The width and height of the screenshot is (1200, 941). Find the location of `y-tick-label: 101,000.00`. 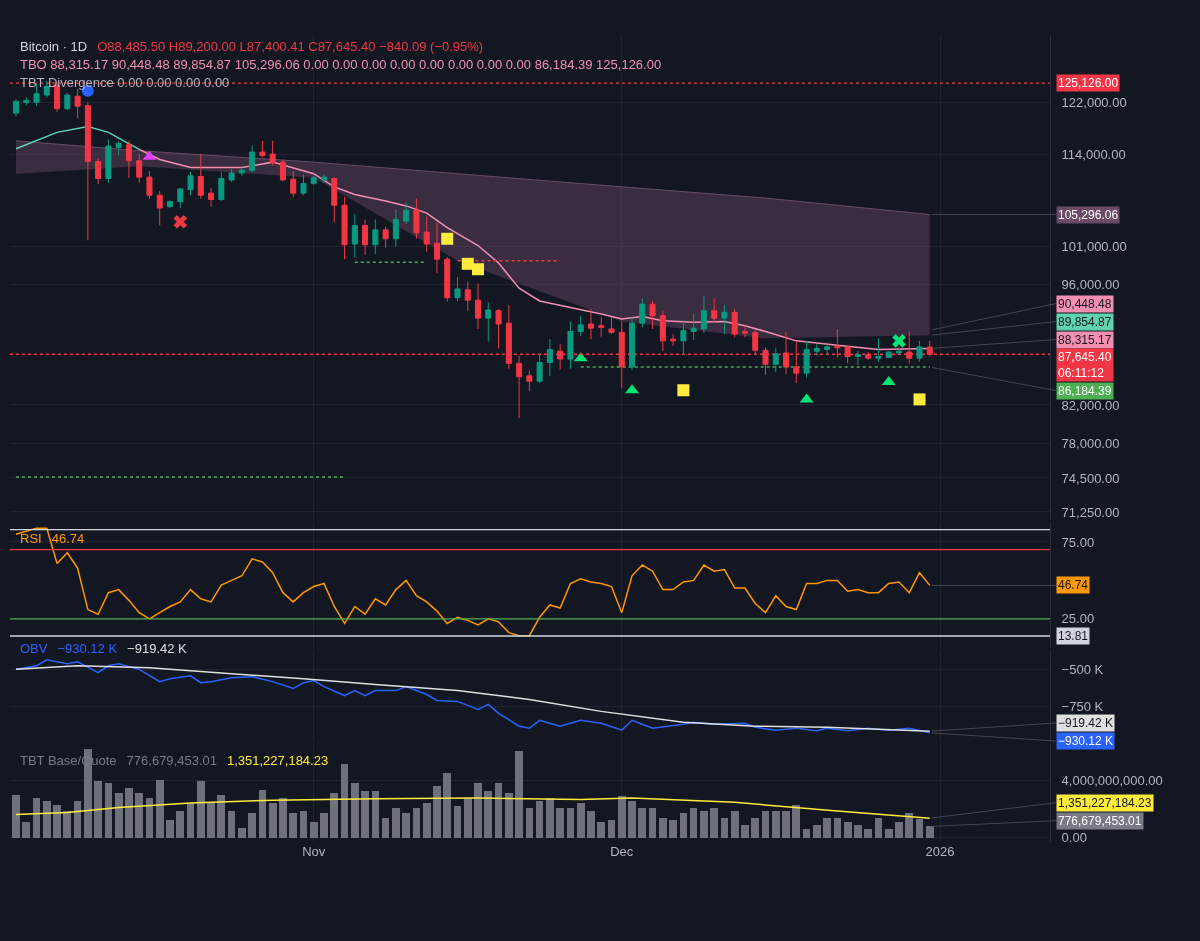

y-tick-label: 101,000.00 is located at coordinates (1094, 246).